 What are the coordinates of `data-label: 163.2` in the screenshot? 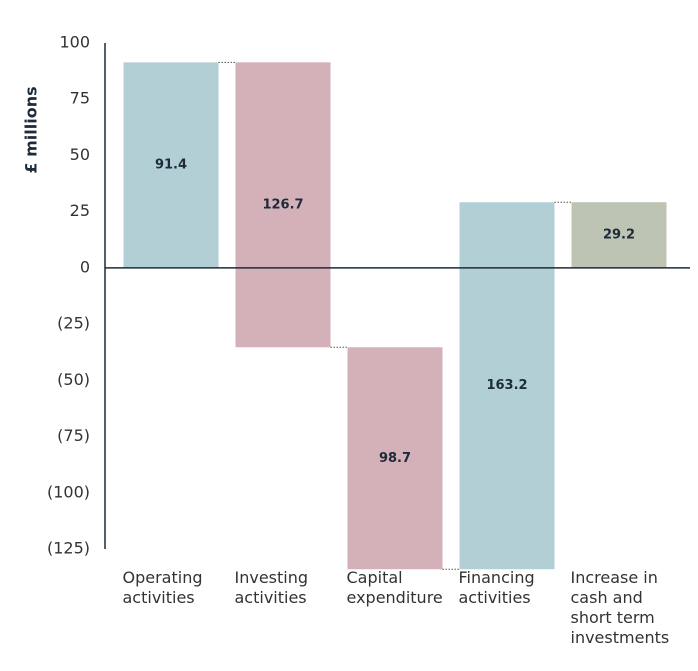 It's located at (506, 385).